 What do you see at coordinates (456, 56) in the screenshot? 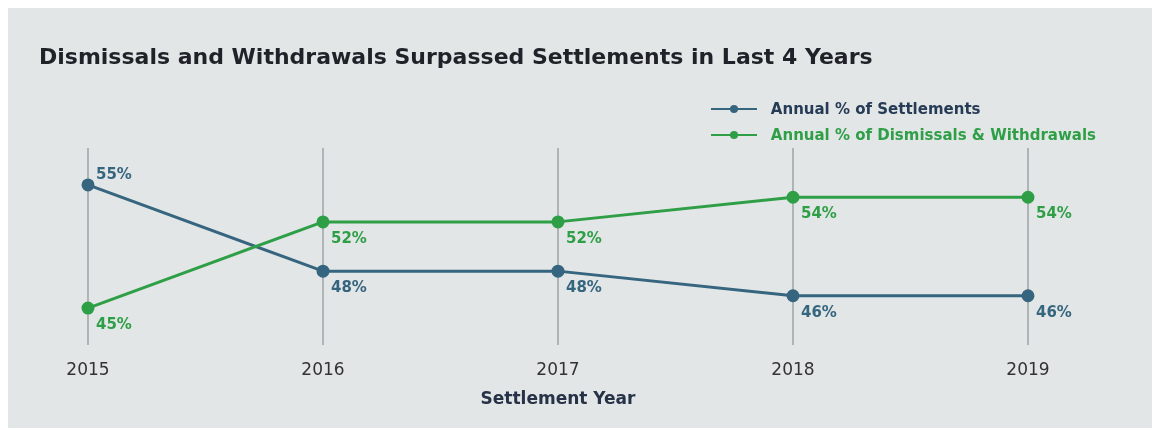
I see `chart-title: Dismissals and Withdrawals Surpassed Settlements in Last 4 Years` at bounding box center [456, 56].